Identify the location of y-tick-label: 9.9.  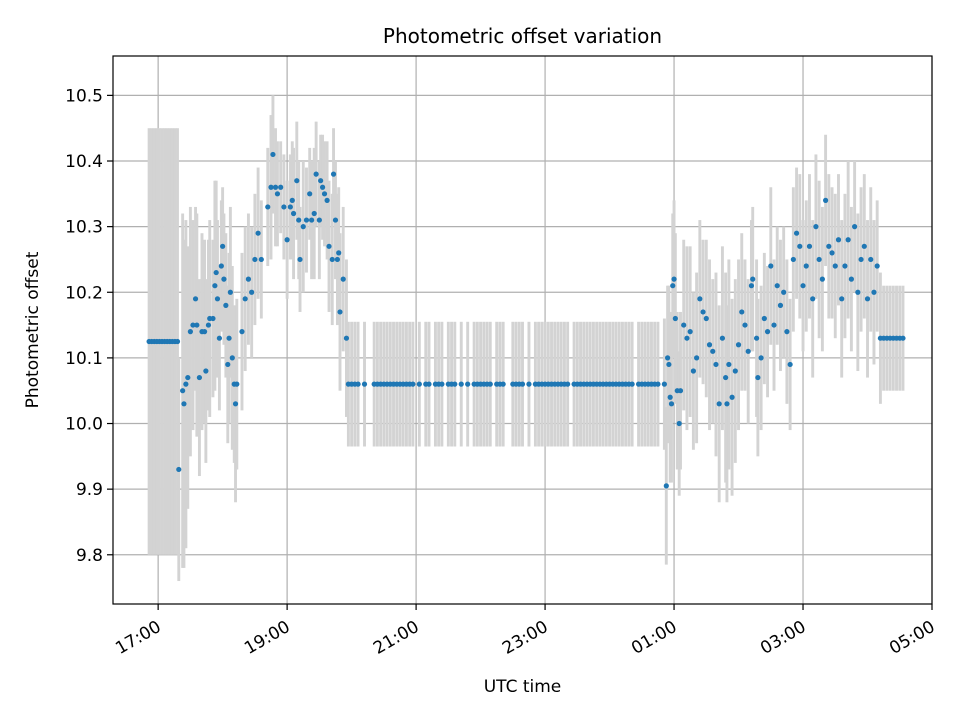
(89, 490).